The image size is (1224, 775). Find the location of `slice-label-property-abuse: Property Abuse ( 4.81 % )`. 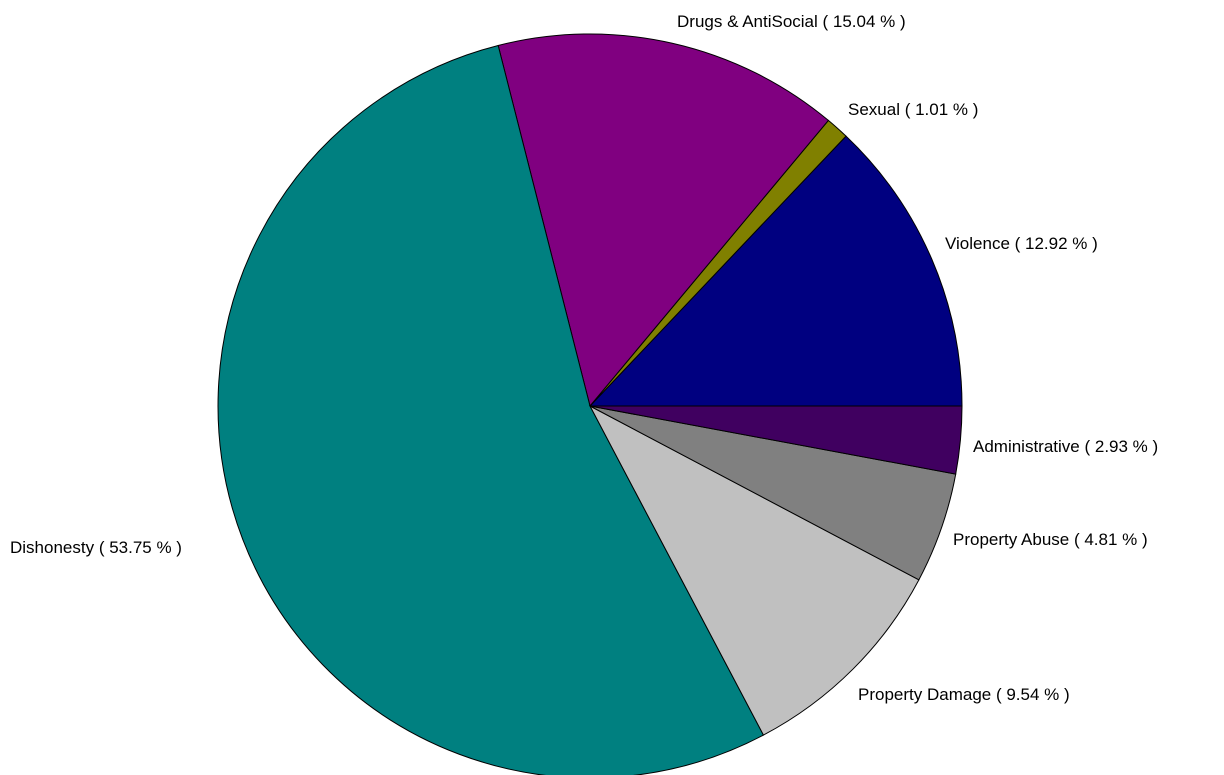

slice-label-property-abuse: Property Abuse ( 4.81 % ) is located at coordinates (1050, 539).